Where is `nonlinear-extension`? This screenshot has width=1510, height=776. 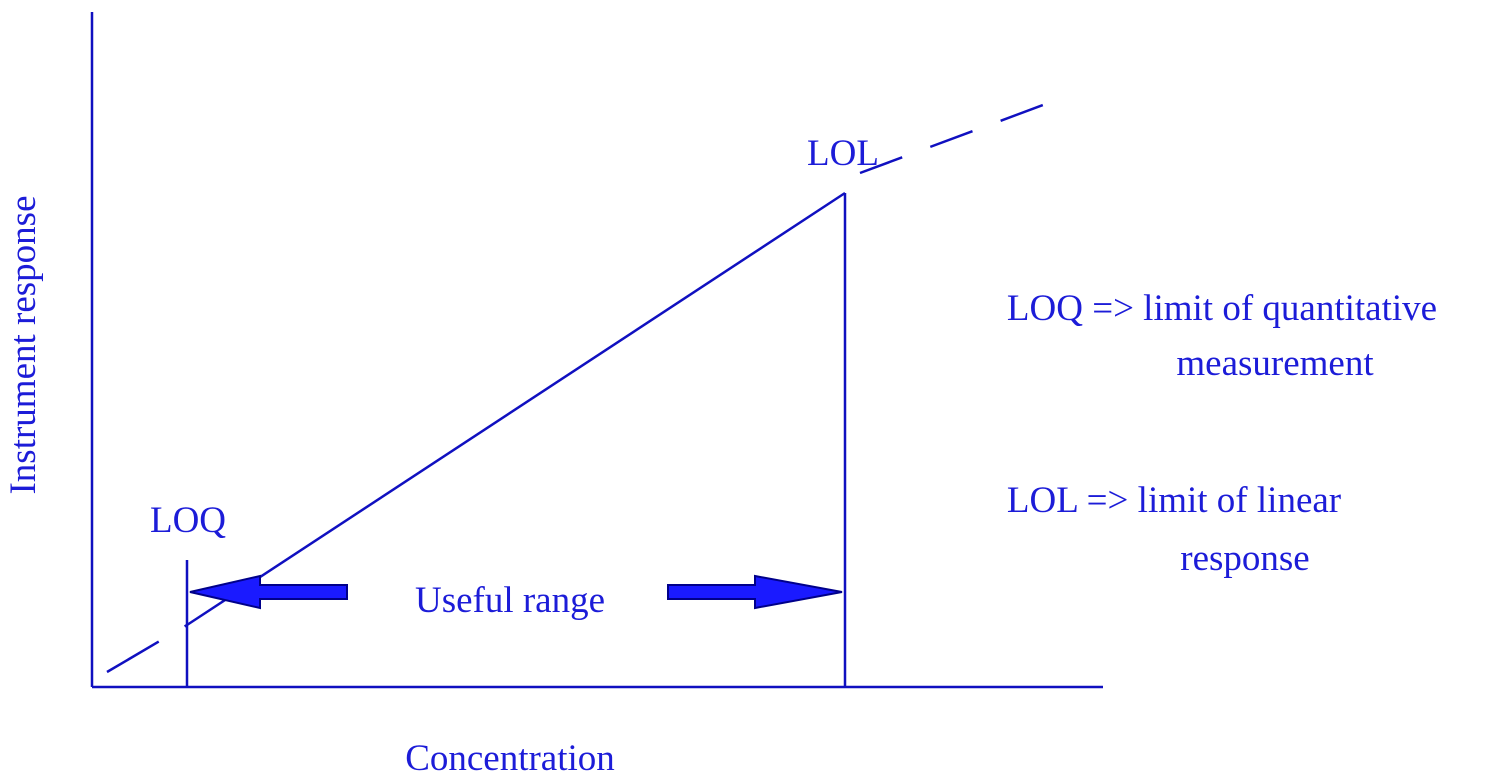 nonlinear-extension is located at coordinates (965, 134).